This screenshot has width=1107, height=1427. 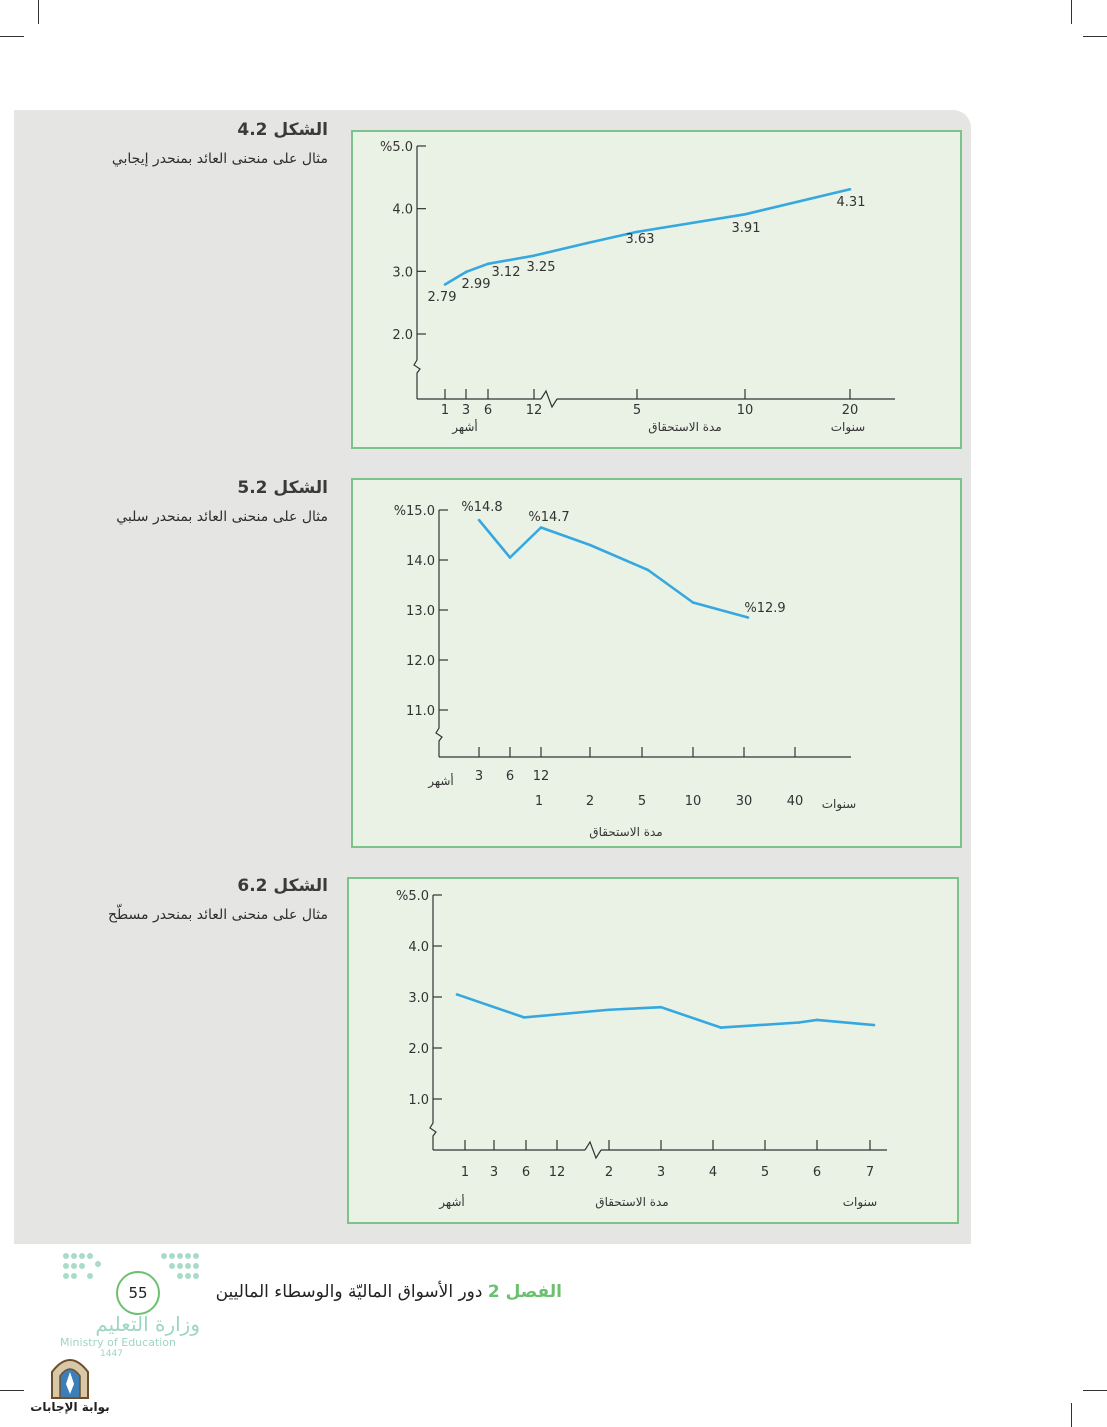 I want to click on data-label: 4.31, so click(x=851, y=202).